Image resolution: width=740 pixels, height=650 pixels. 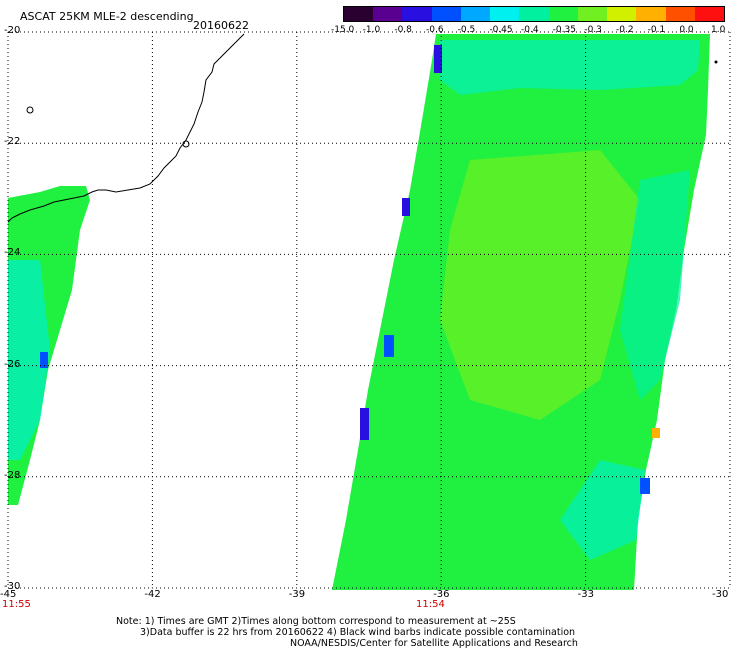 I want to click on colorbar-label: -0.5, so click(x=466, y=30).